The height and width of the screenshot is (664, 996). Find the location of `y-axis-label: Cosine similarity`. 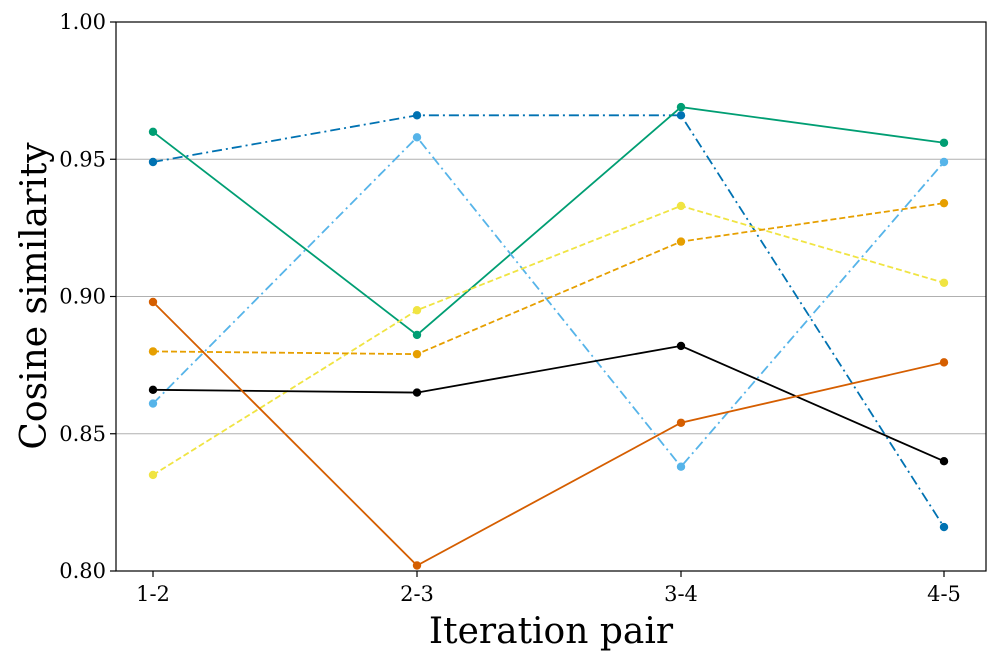

y-axis-label: Cosine similarity is located at coordinates (34, 296).